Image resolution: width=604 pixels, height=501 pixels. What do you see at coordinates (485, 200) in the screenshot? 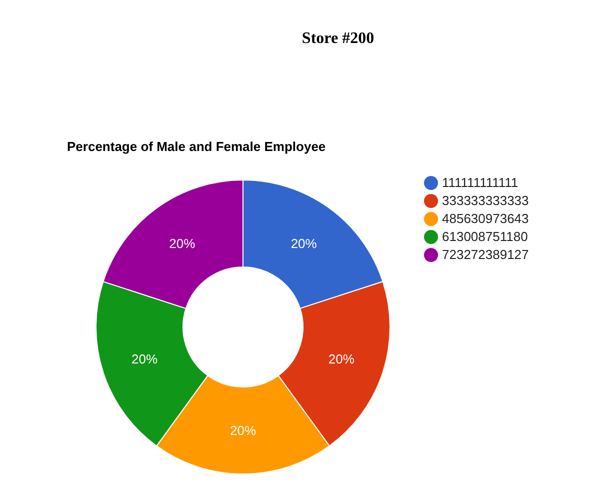
I see `legend-label: 333333333333` at bounding box center [485, 200].